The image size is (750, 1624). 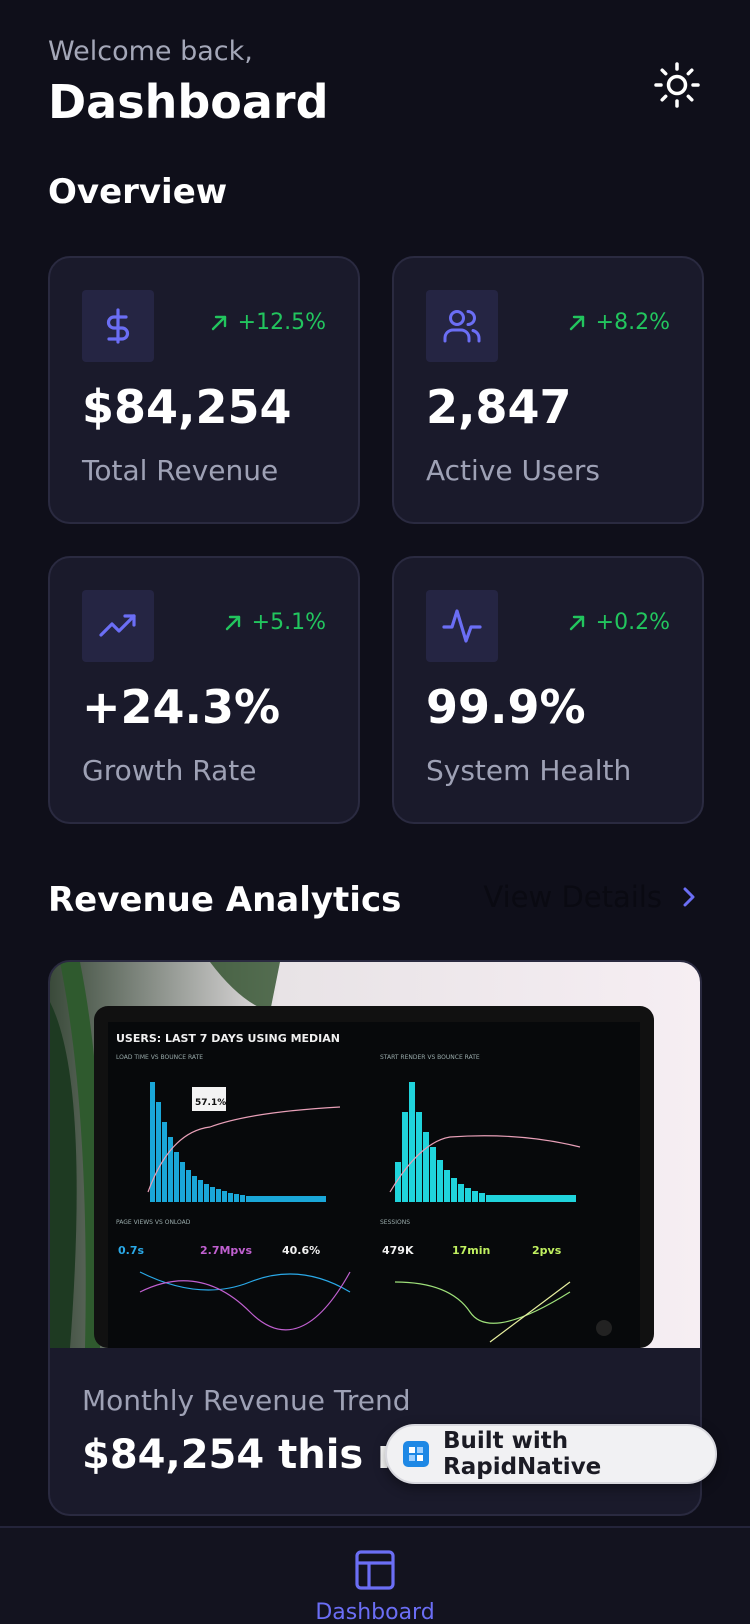 What do you see at coordinates (169, 770) in the screenshot?
I see `stat-label: Growth Rate` at bounding box center [169, 770].